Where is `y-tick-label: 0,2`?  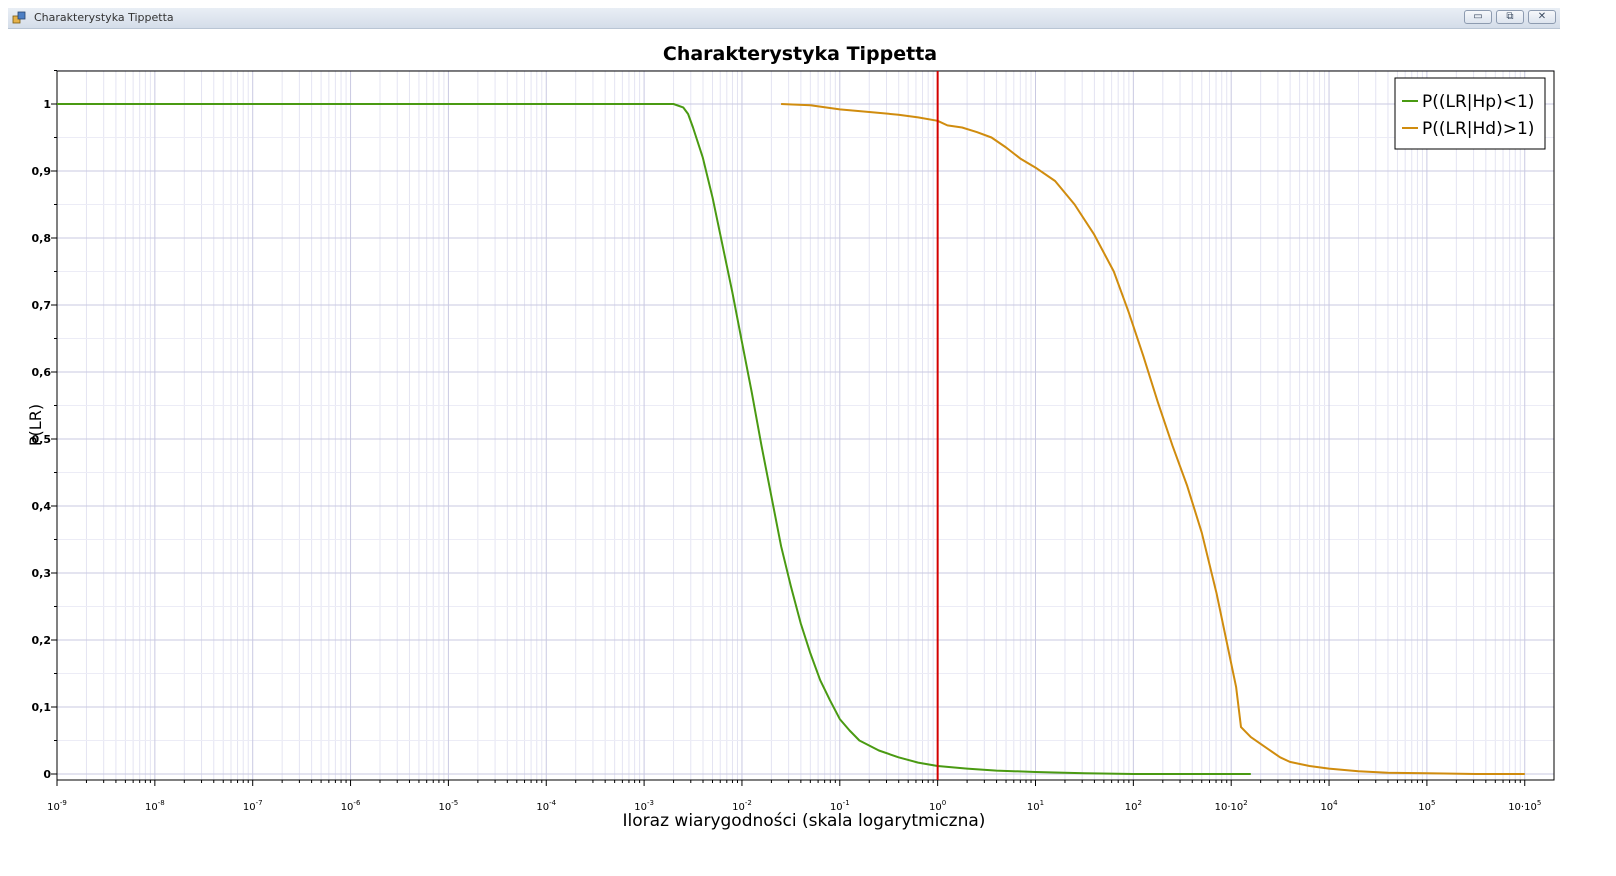
y-tick-label: 0,2 is located at coordinates (42, 640).